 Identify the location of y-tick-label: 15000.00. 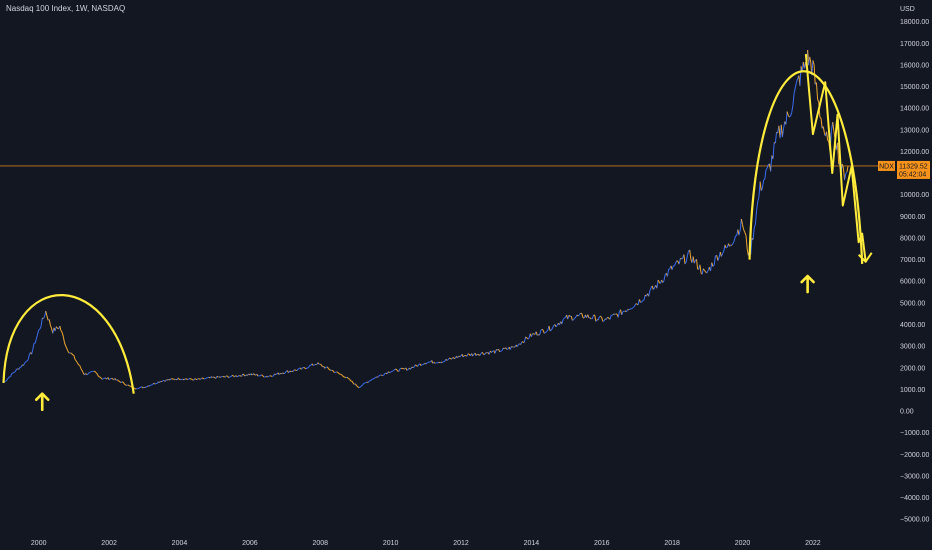
(914, 87).